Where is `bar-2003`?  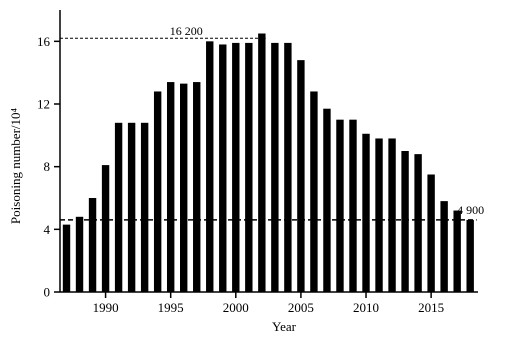 bar-2003 is located at coordinates (275, 167).